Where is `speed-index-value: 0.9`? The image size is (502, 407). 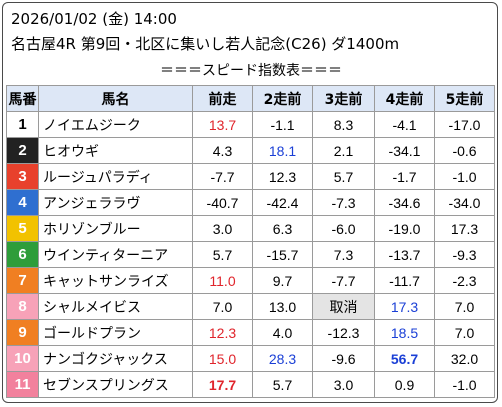
speed-index-value: 0.9 is located at coordinates (404, 384).